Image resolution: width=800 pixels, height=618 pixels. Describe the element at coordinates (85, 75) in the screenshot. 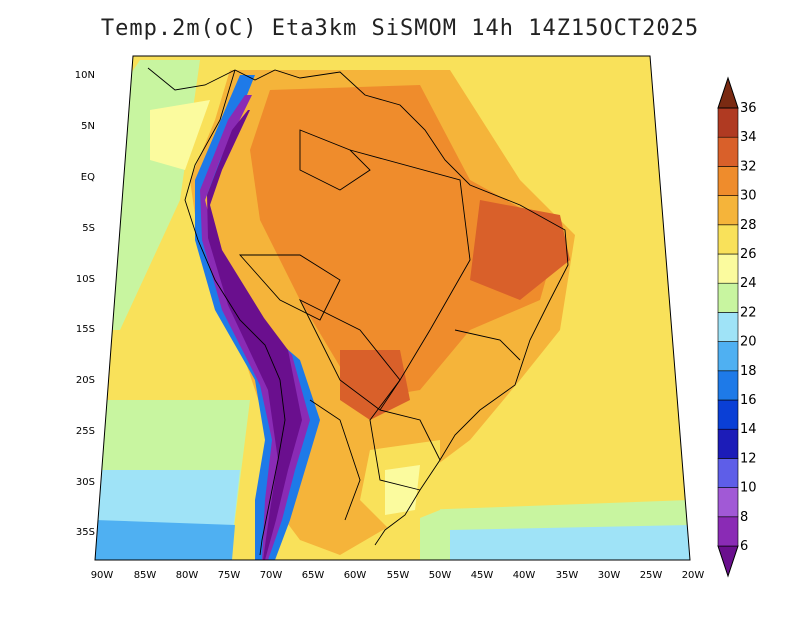

I see `lat-tick-label: 10N` at that location.